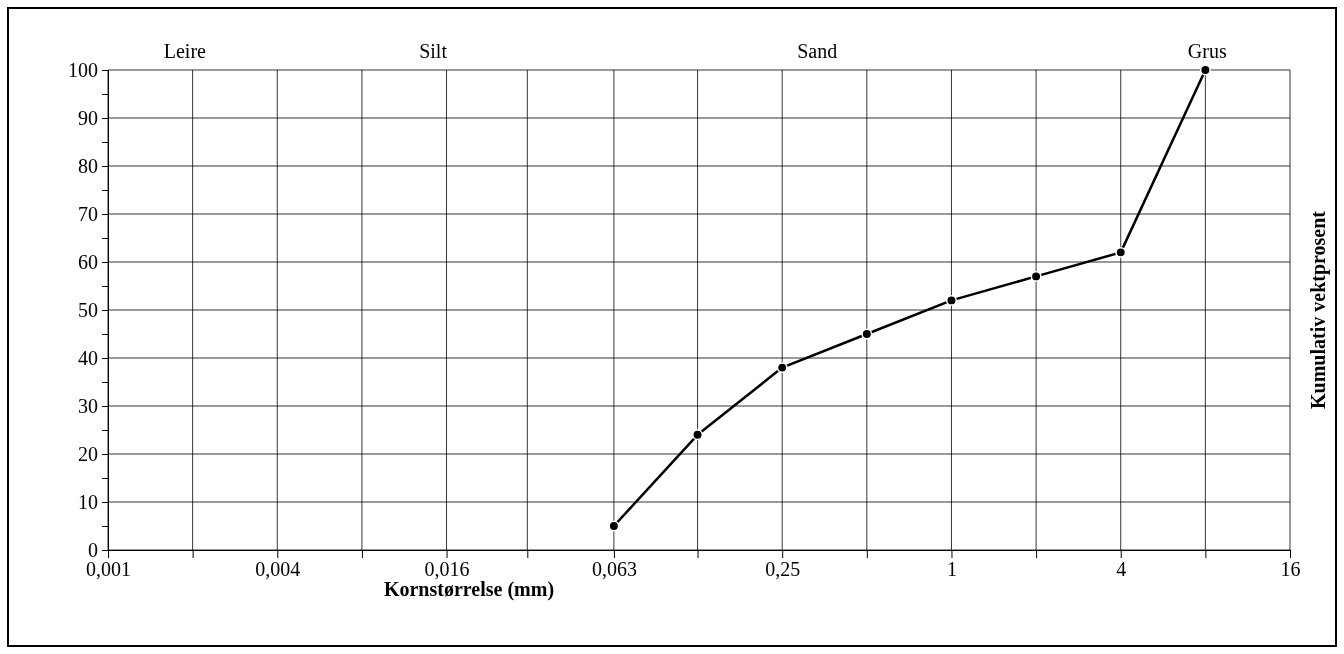 The width and height of the screenshot is (1344, 654). What do you see at coordinates (88, 501) in the screenshot?
I see `y-tick-label: 10` at bounding box center [88, 501].